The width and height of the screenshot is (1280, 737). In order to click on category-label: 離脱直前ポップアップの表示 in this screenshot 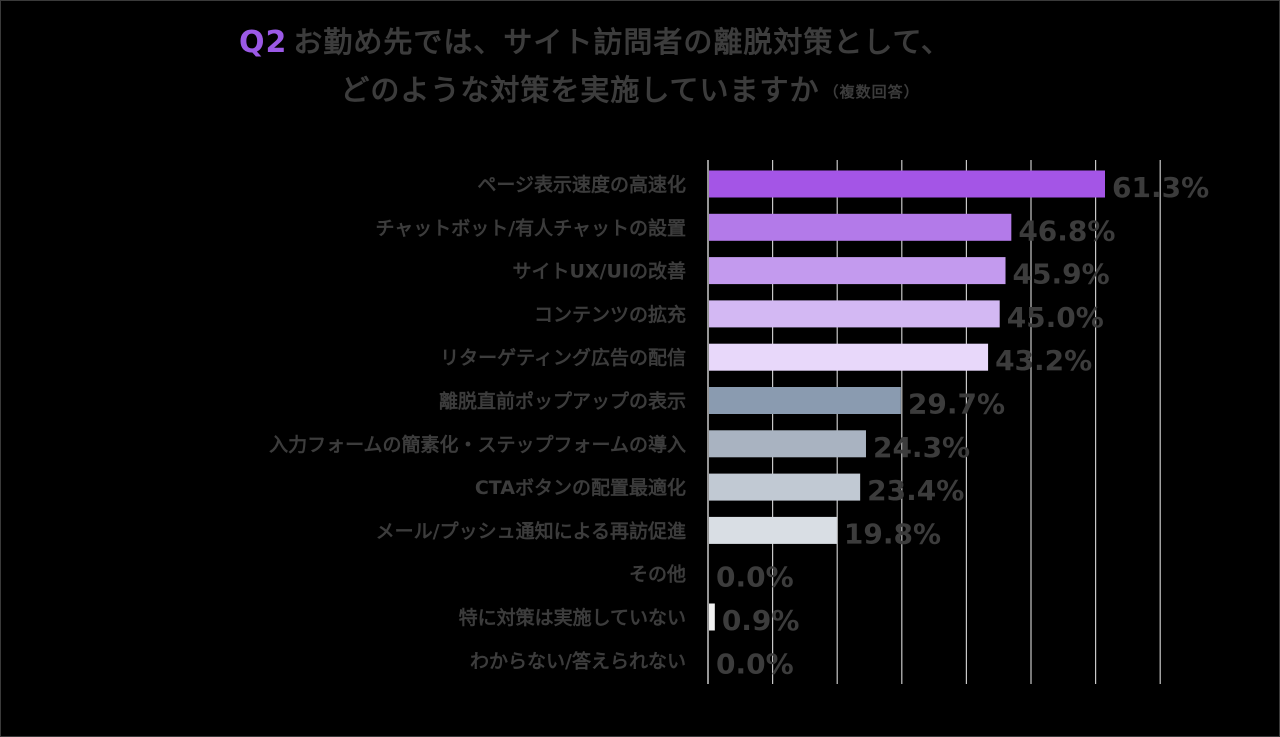, I will do `click(562, 401)`.